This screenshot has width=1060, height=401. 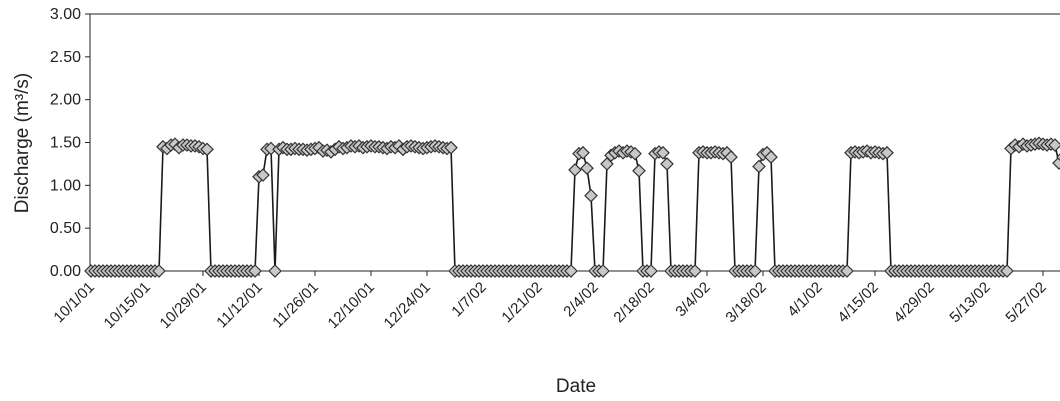 What do you see at coordinates (969, 302) in the screenshot?
I see `x-tick-label: 5/13/02` at bounding box center [969, 302].